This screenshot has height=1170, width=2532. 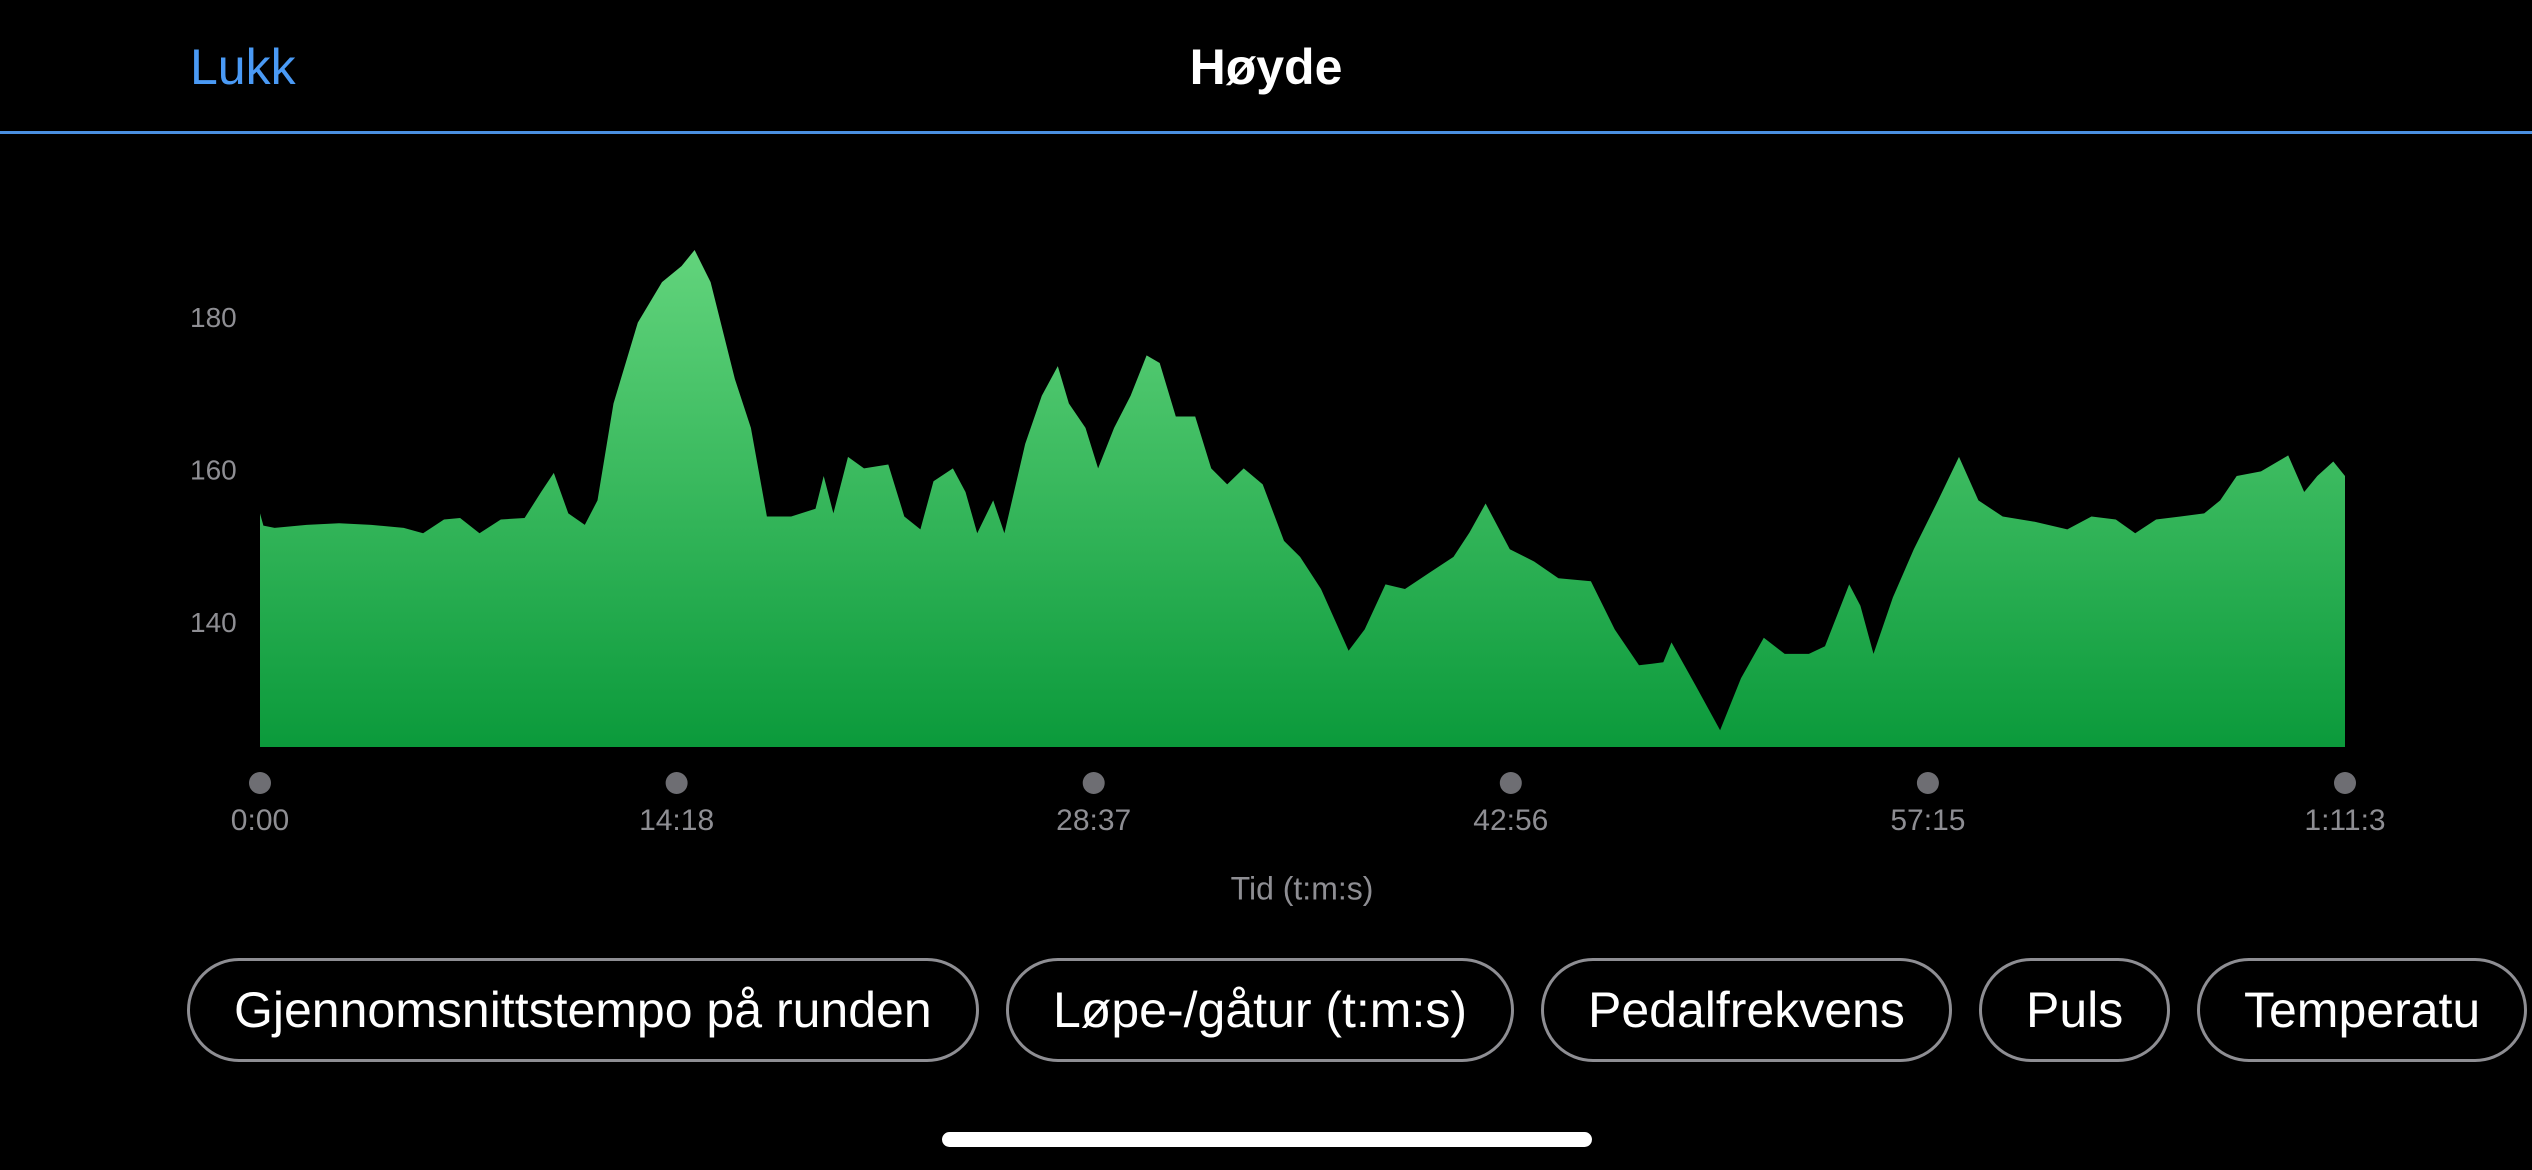 What do you see at coordinates (1746, 1010) in the screenshot?
I see `metric-chip: Pedalfrekvens` at bounding box center [1746, 1010].